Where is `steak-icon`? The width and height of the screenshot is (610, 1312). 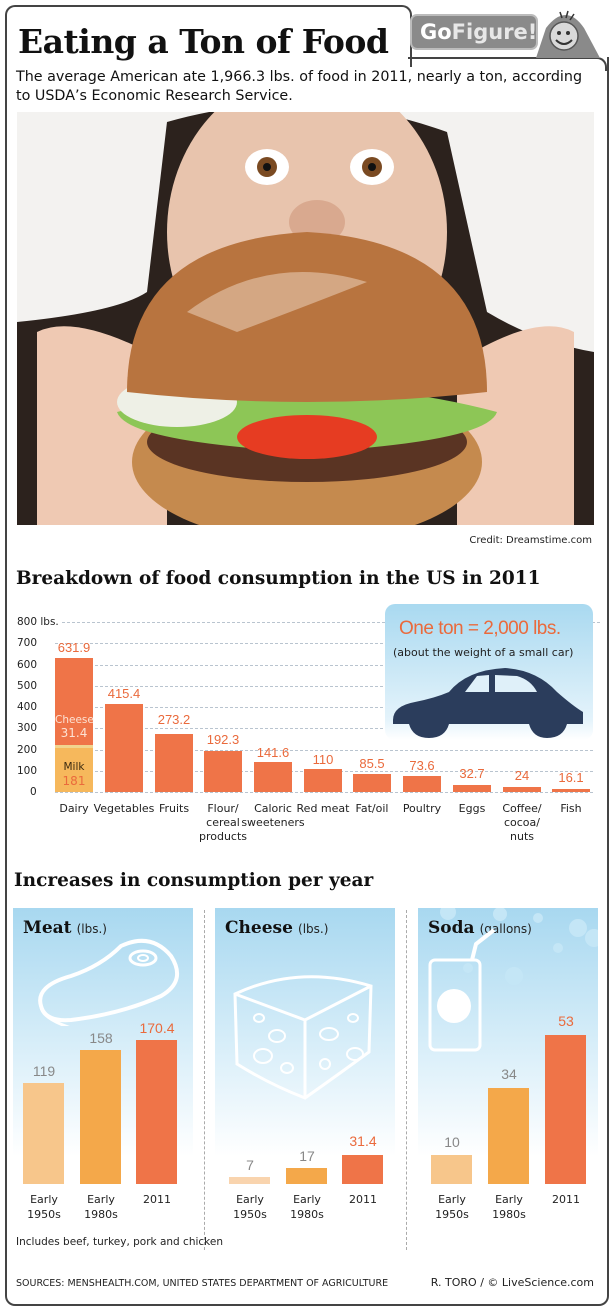
steak-icon is located at coordinates (109, 982).